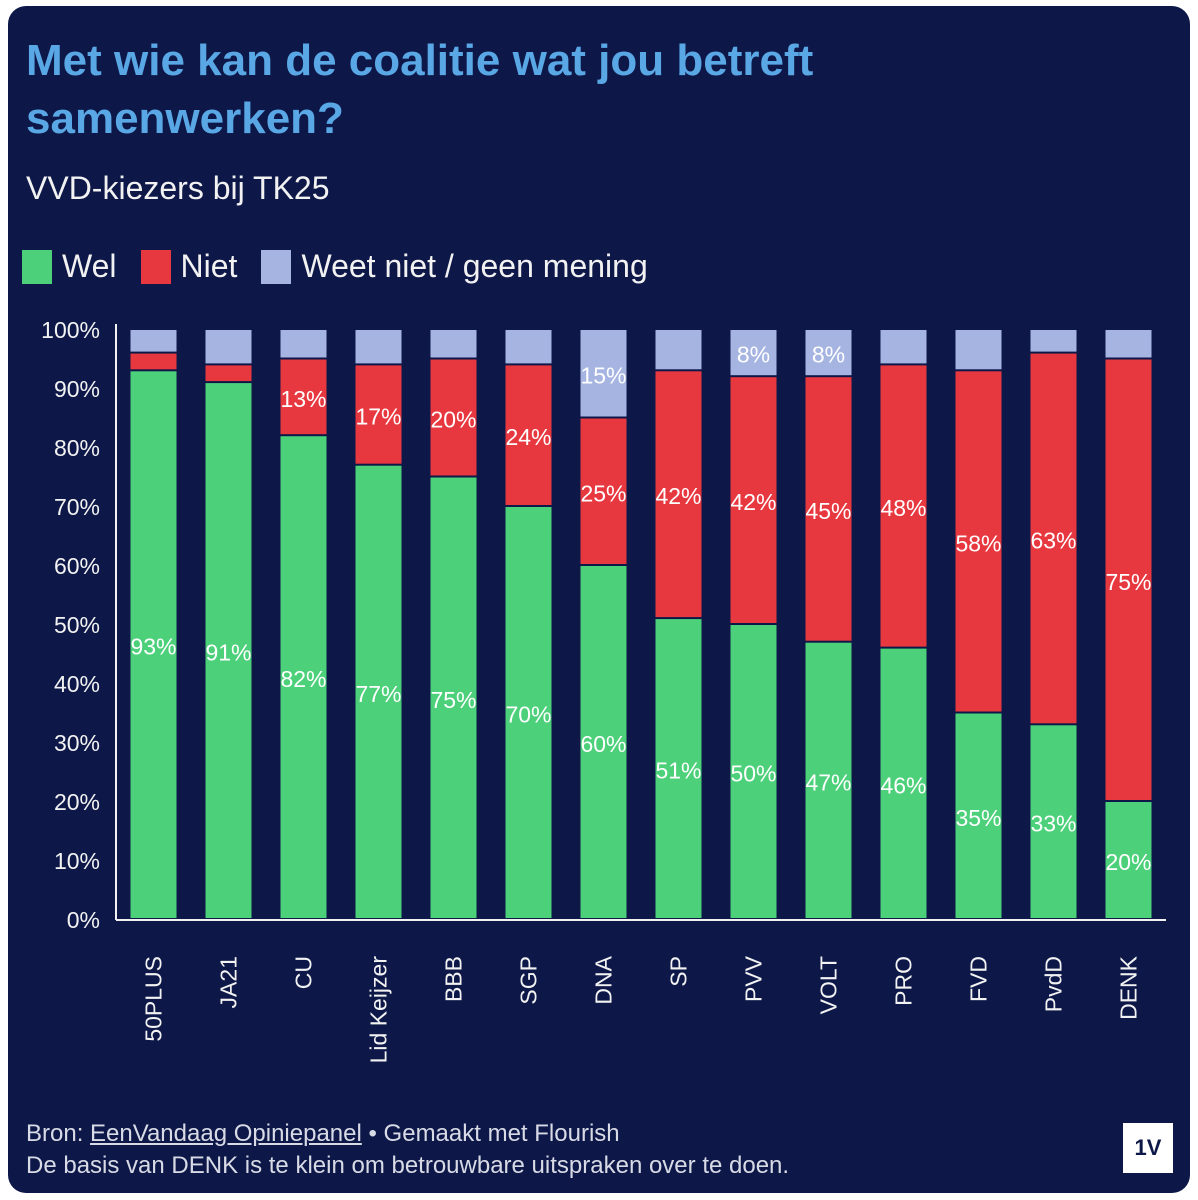 The image size is (1198, 1200). I want to click on data-label-wel: 47%, so click(828, 782).